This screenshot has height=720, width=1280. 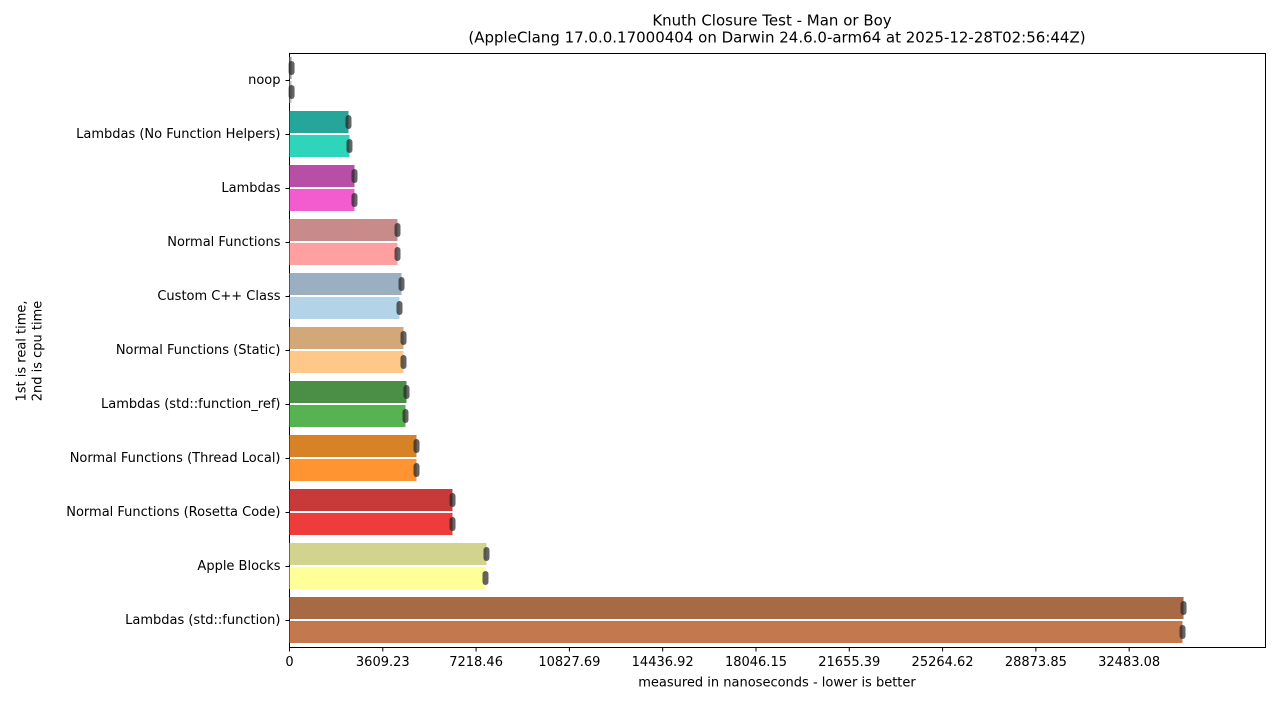 What do you see at coordinates (198, 350) in the screenshot?
I see `y-tick-label: Normal Functions (Static)` at bounding box center [198, 350].